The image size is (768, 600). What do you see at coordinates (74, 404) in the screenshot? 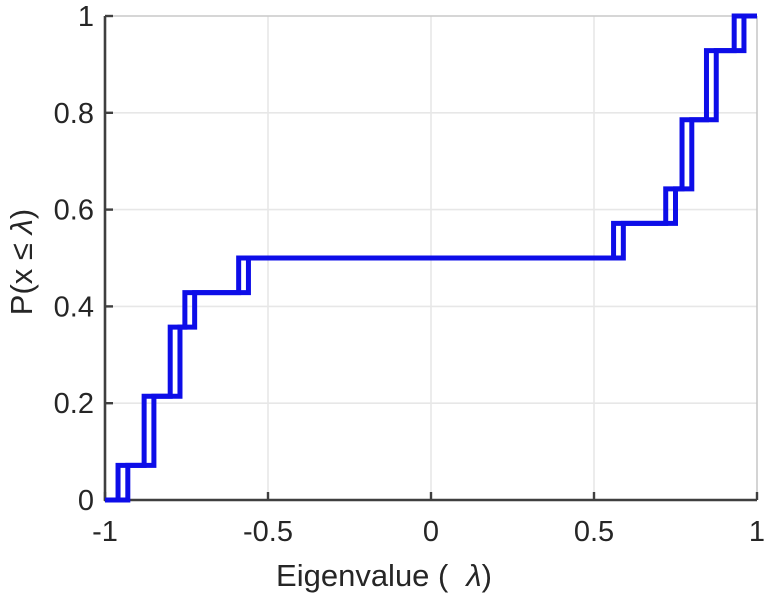
I see `y-tick-label: 0.2` at bounding box center [74, 404].